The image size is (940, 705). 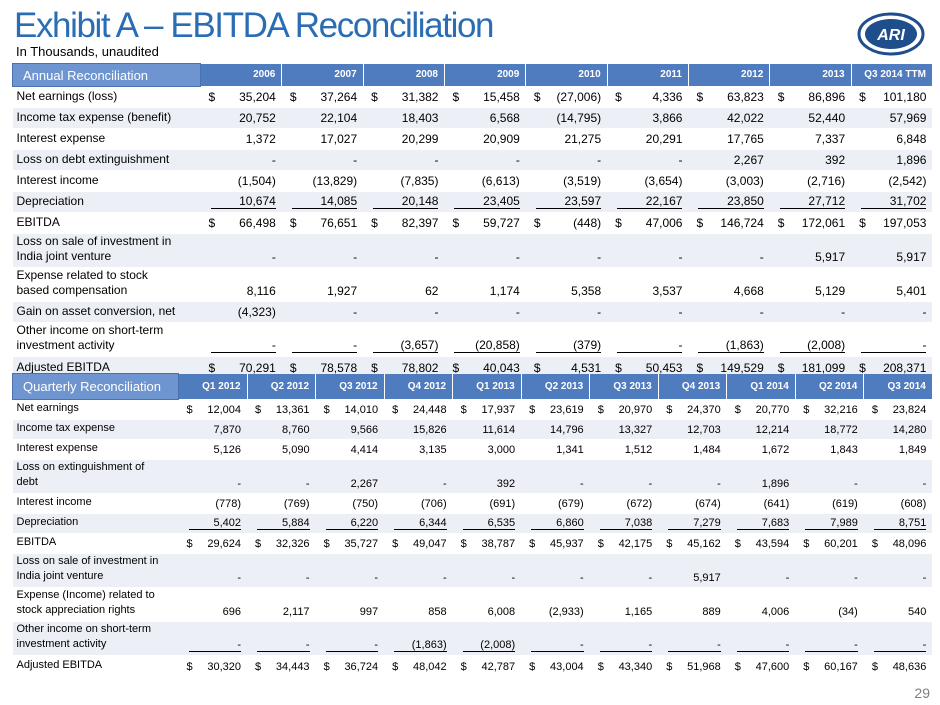 I want to click on cell: $86,896, so click(x=810, y=97).